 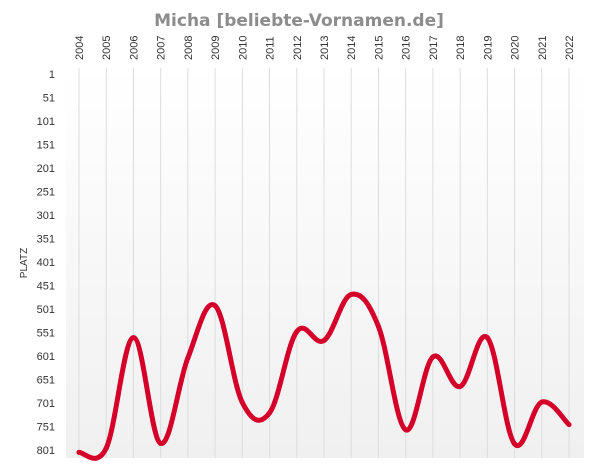 What do you see at coordinates (215, 306) in the screenshot?
I see `data-point-2009` at bounding box center [215, 306].